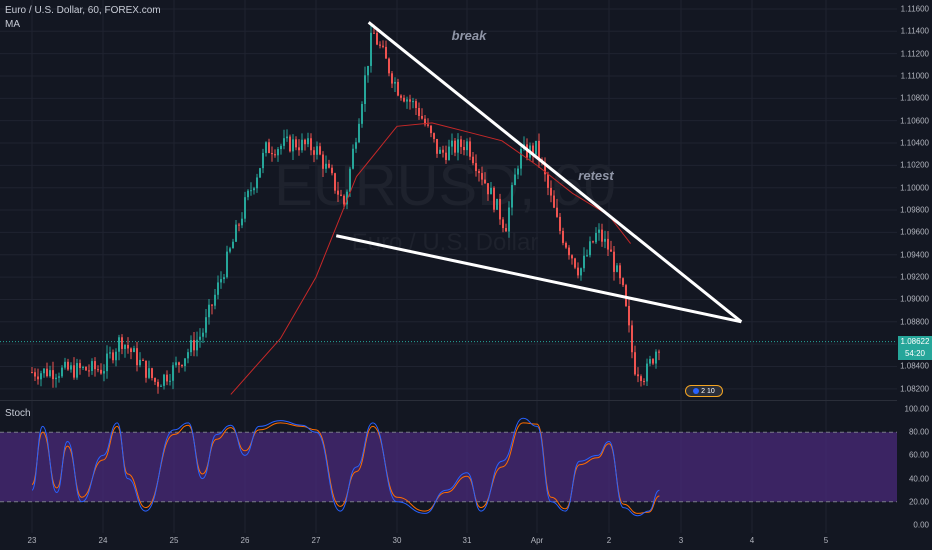 This screenshot has height=550, width=932. What do you see at coordinates (752, 540) in the screenshot?
I see `time-tick-10: 4` at bounding box center [752, 540].